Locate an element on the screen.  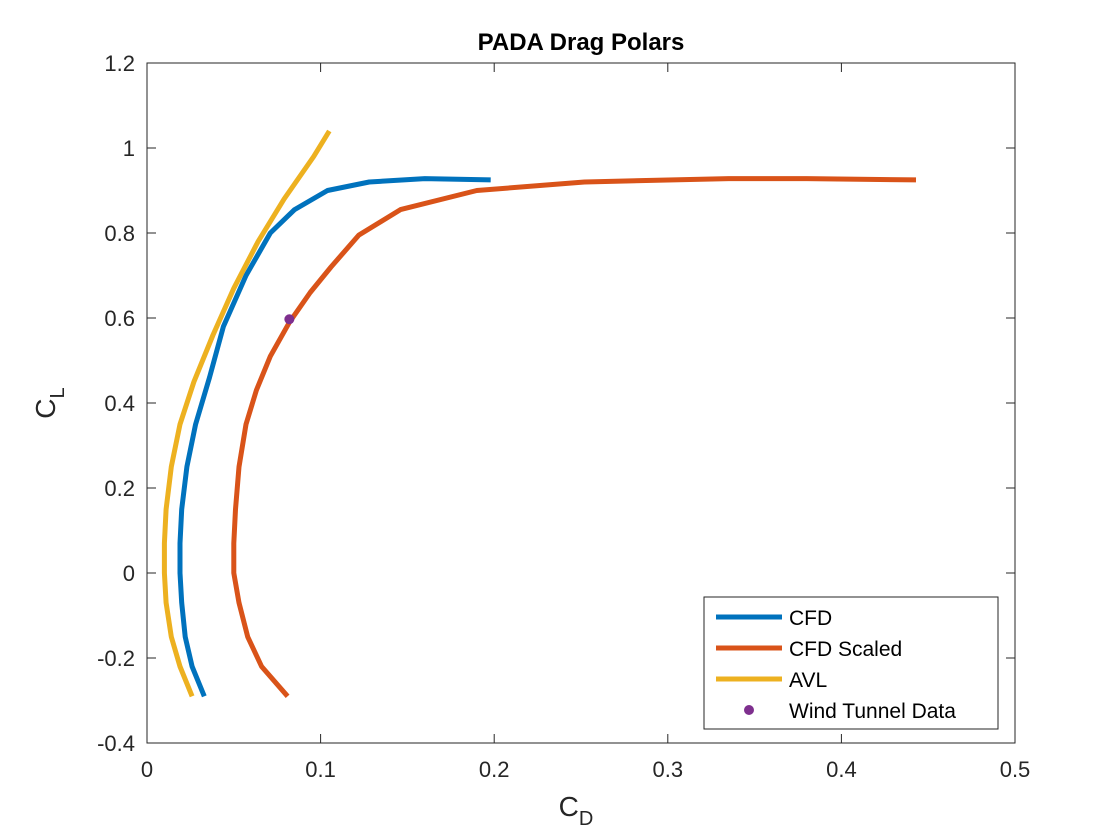
x-axis-label-subscript: D is located at coordinates (586, 819).